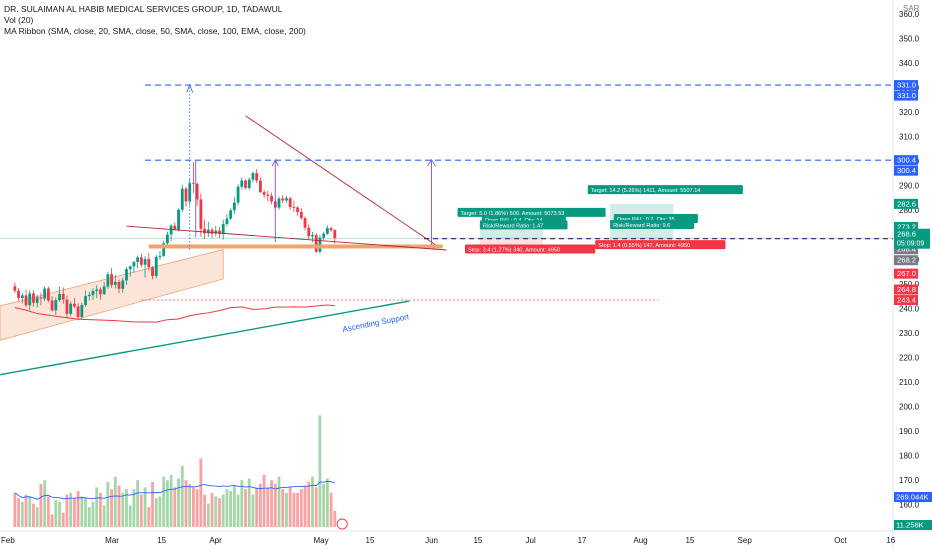 Image resolution: width=932 pixels, height=550 pixels. Describe the element at coordinates (431, 540) in the screenshot. I see `x-tick-label: Jun` at that location.